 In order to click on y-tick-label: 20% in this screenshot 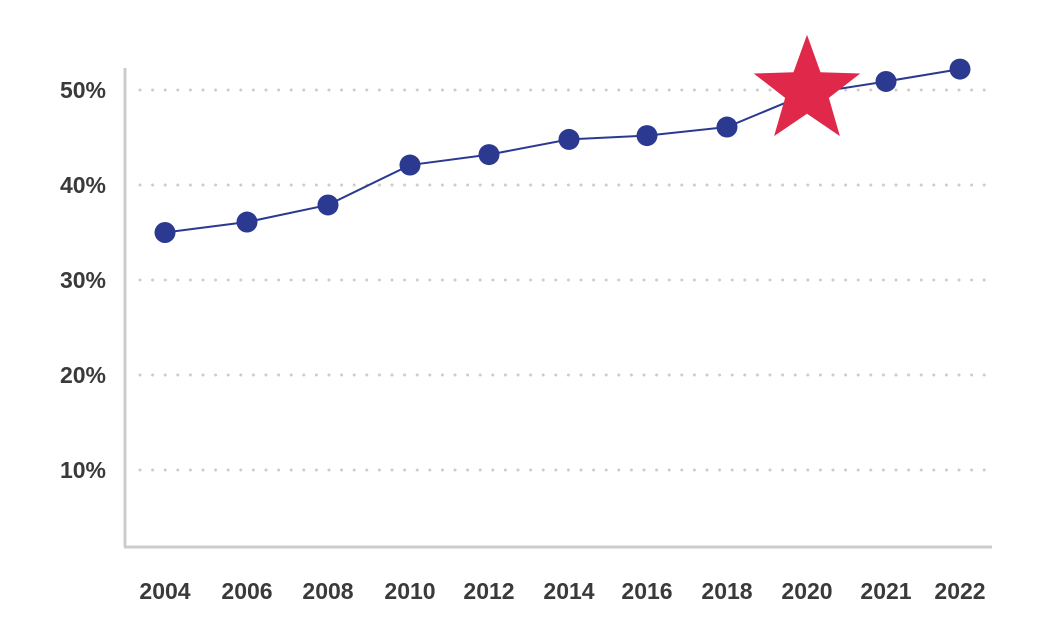, I will do `click(83, 375)`.